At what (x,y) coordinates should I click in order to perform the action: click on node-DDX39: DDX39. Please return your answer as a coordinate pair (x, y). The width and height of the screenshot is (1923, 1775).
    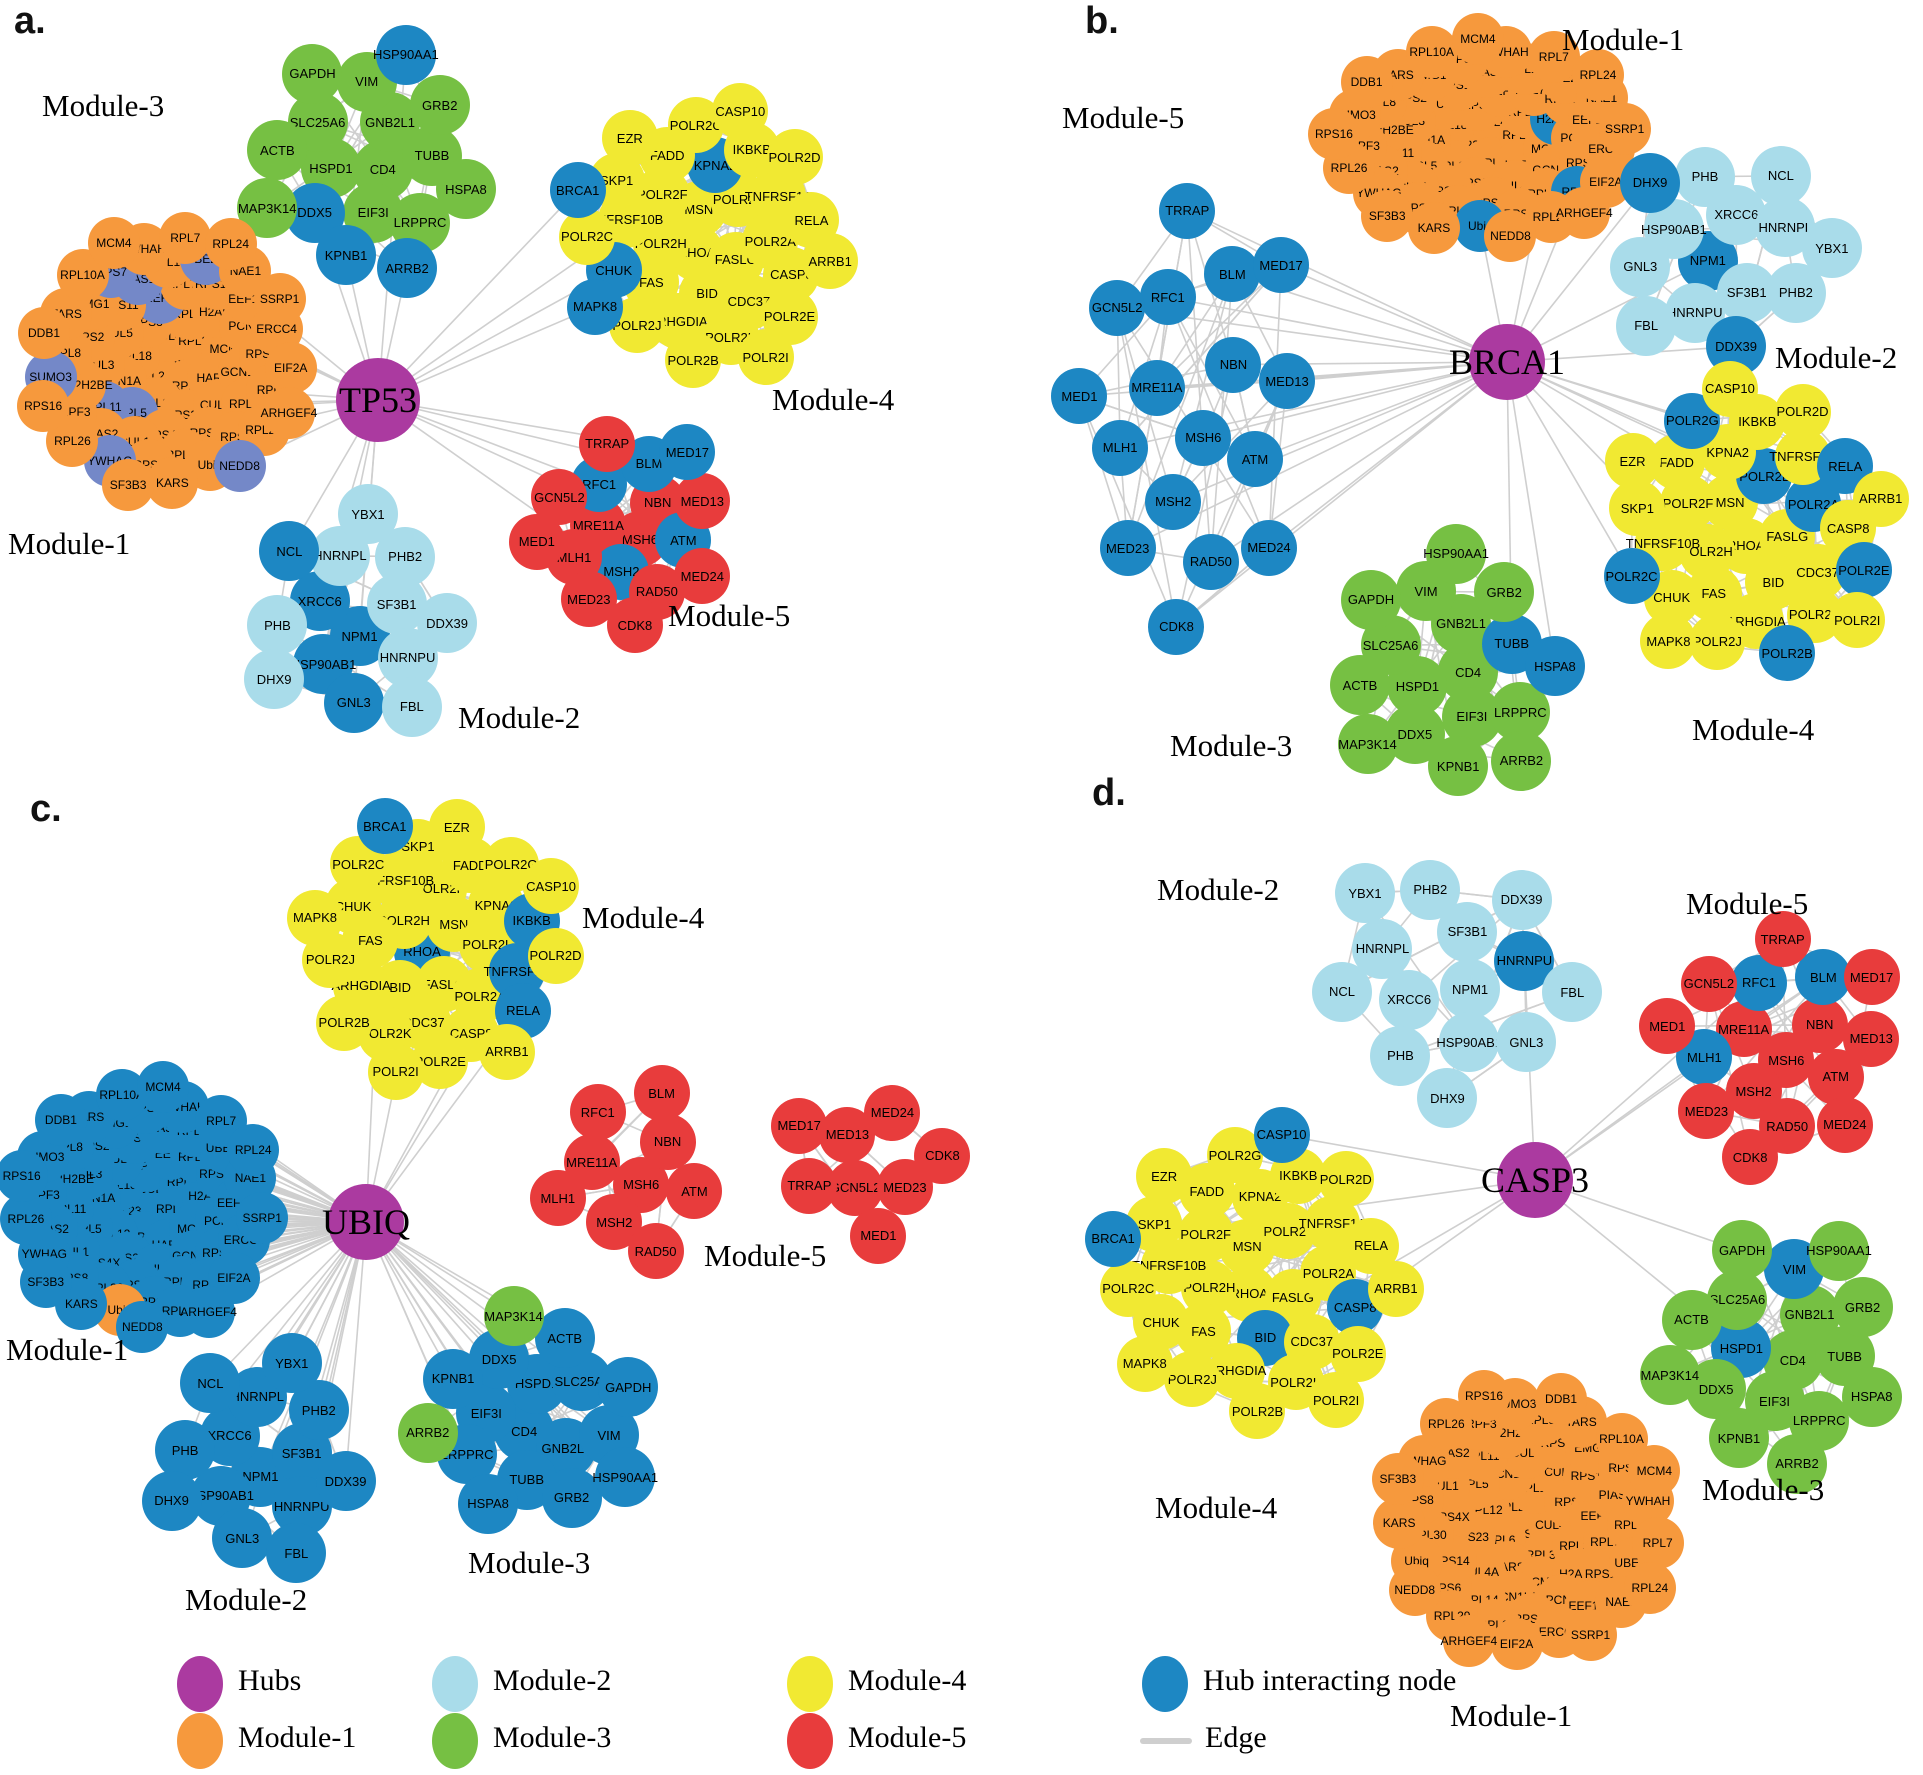
    Looking at the image, I should click on (345, 1481).